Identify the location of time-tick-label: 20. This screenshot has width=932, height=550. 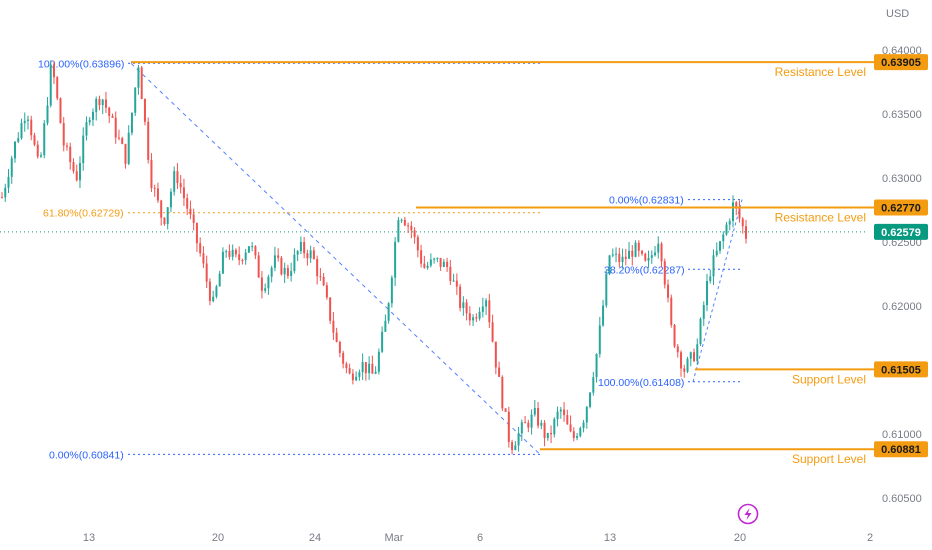
(740, 538).